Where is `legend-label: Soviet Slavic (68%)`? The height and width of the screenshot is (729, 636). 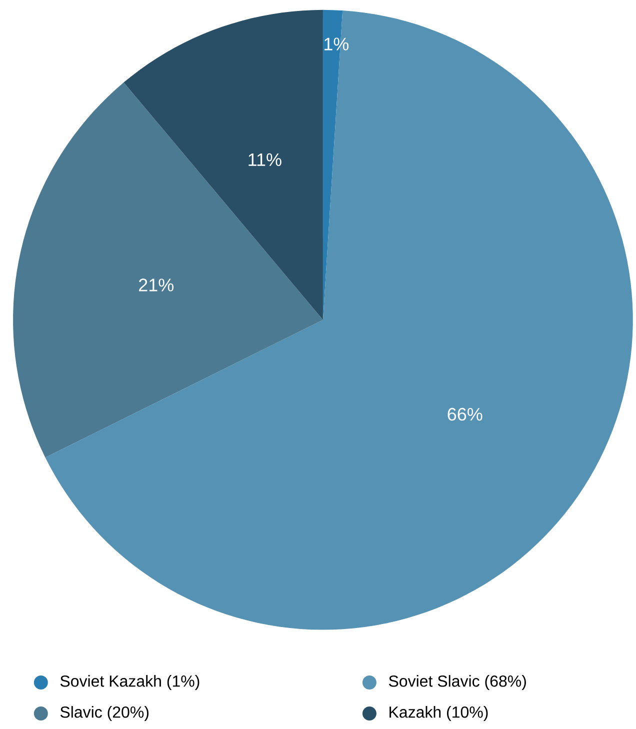
legend-label: Soviet Slavic (68%) is located at coordinates (457, 682).